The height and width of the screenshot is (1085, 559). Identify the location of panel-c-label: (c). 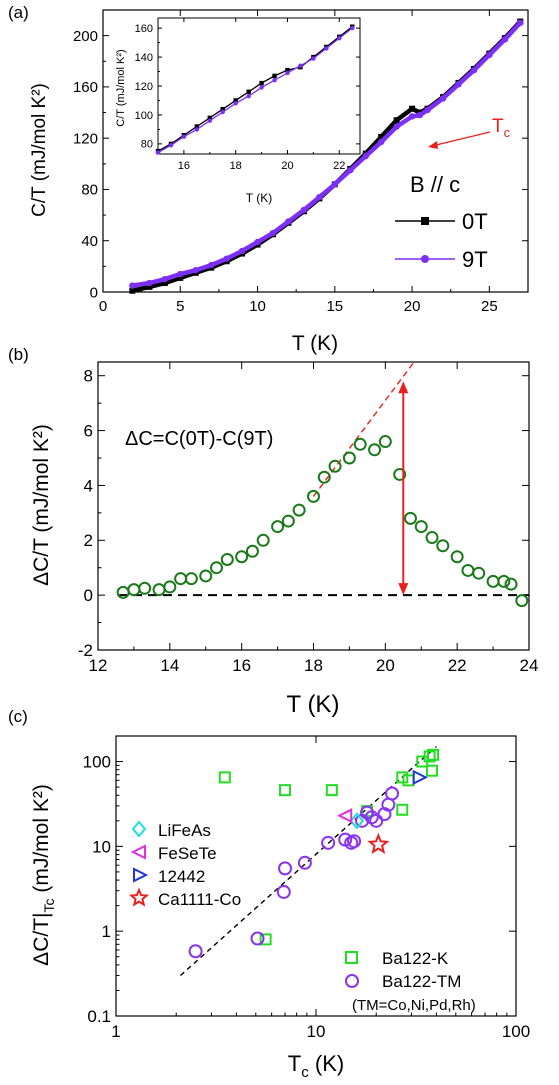
(18, 716).